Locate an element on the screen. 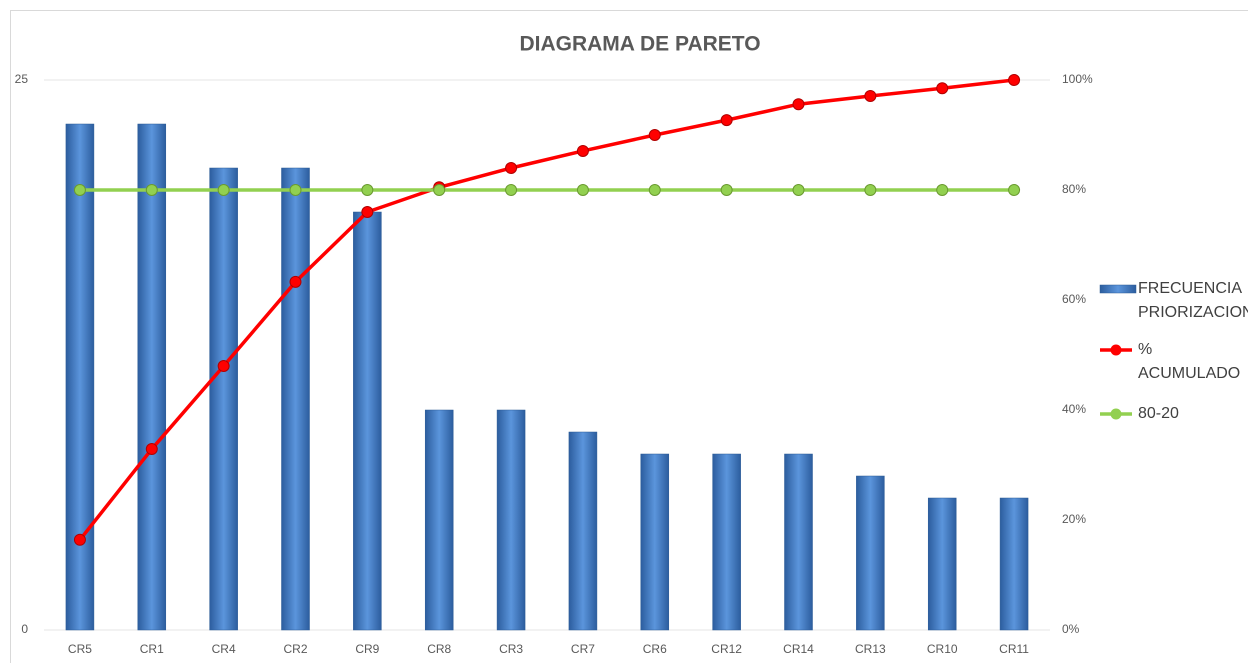 This screenshot has width=1248, height=663. y2-tick-label: 80% is located at coordinates (1074, 189).